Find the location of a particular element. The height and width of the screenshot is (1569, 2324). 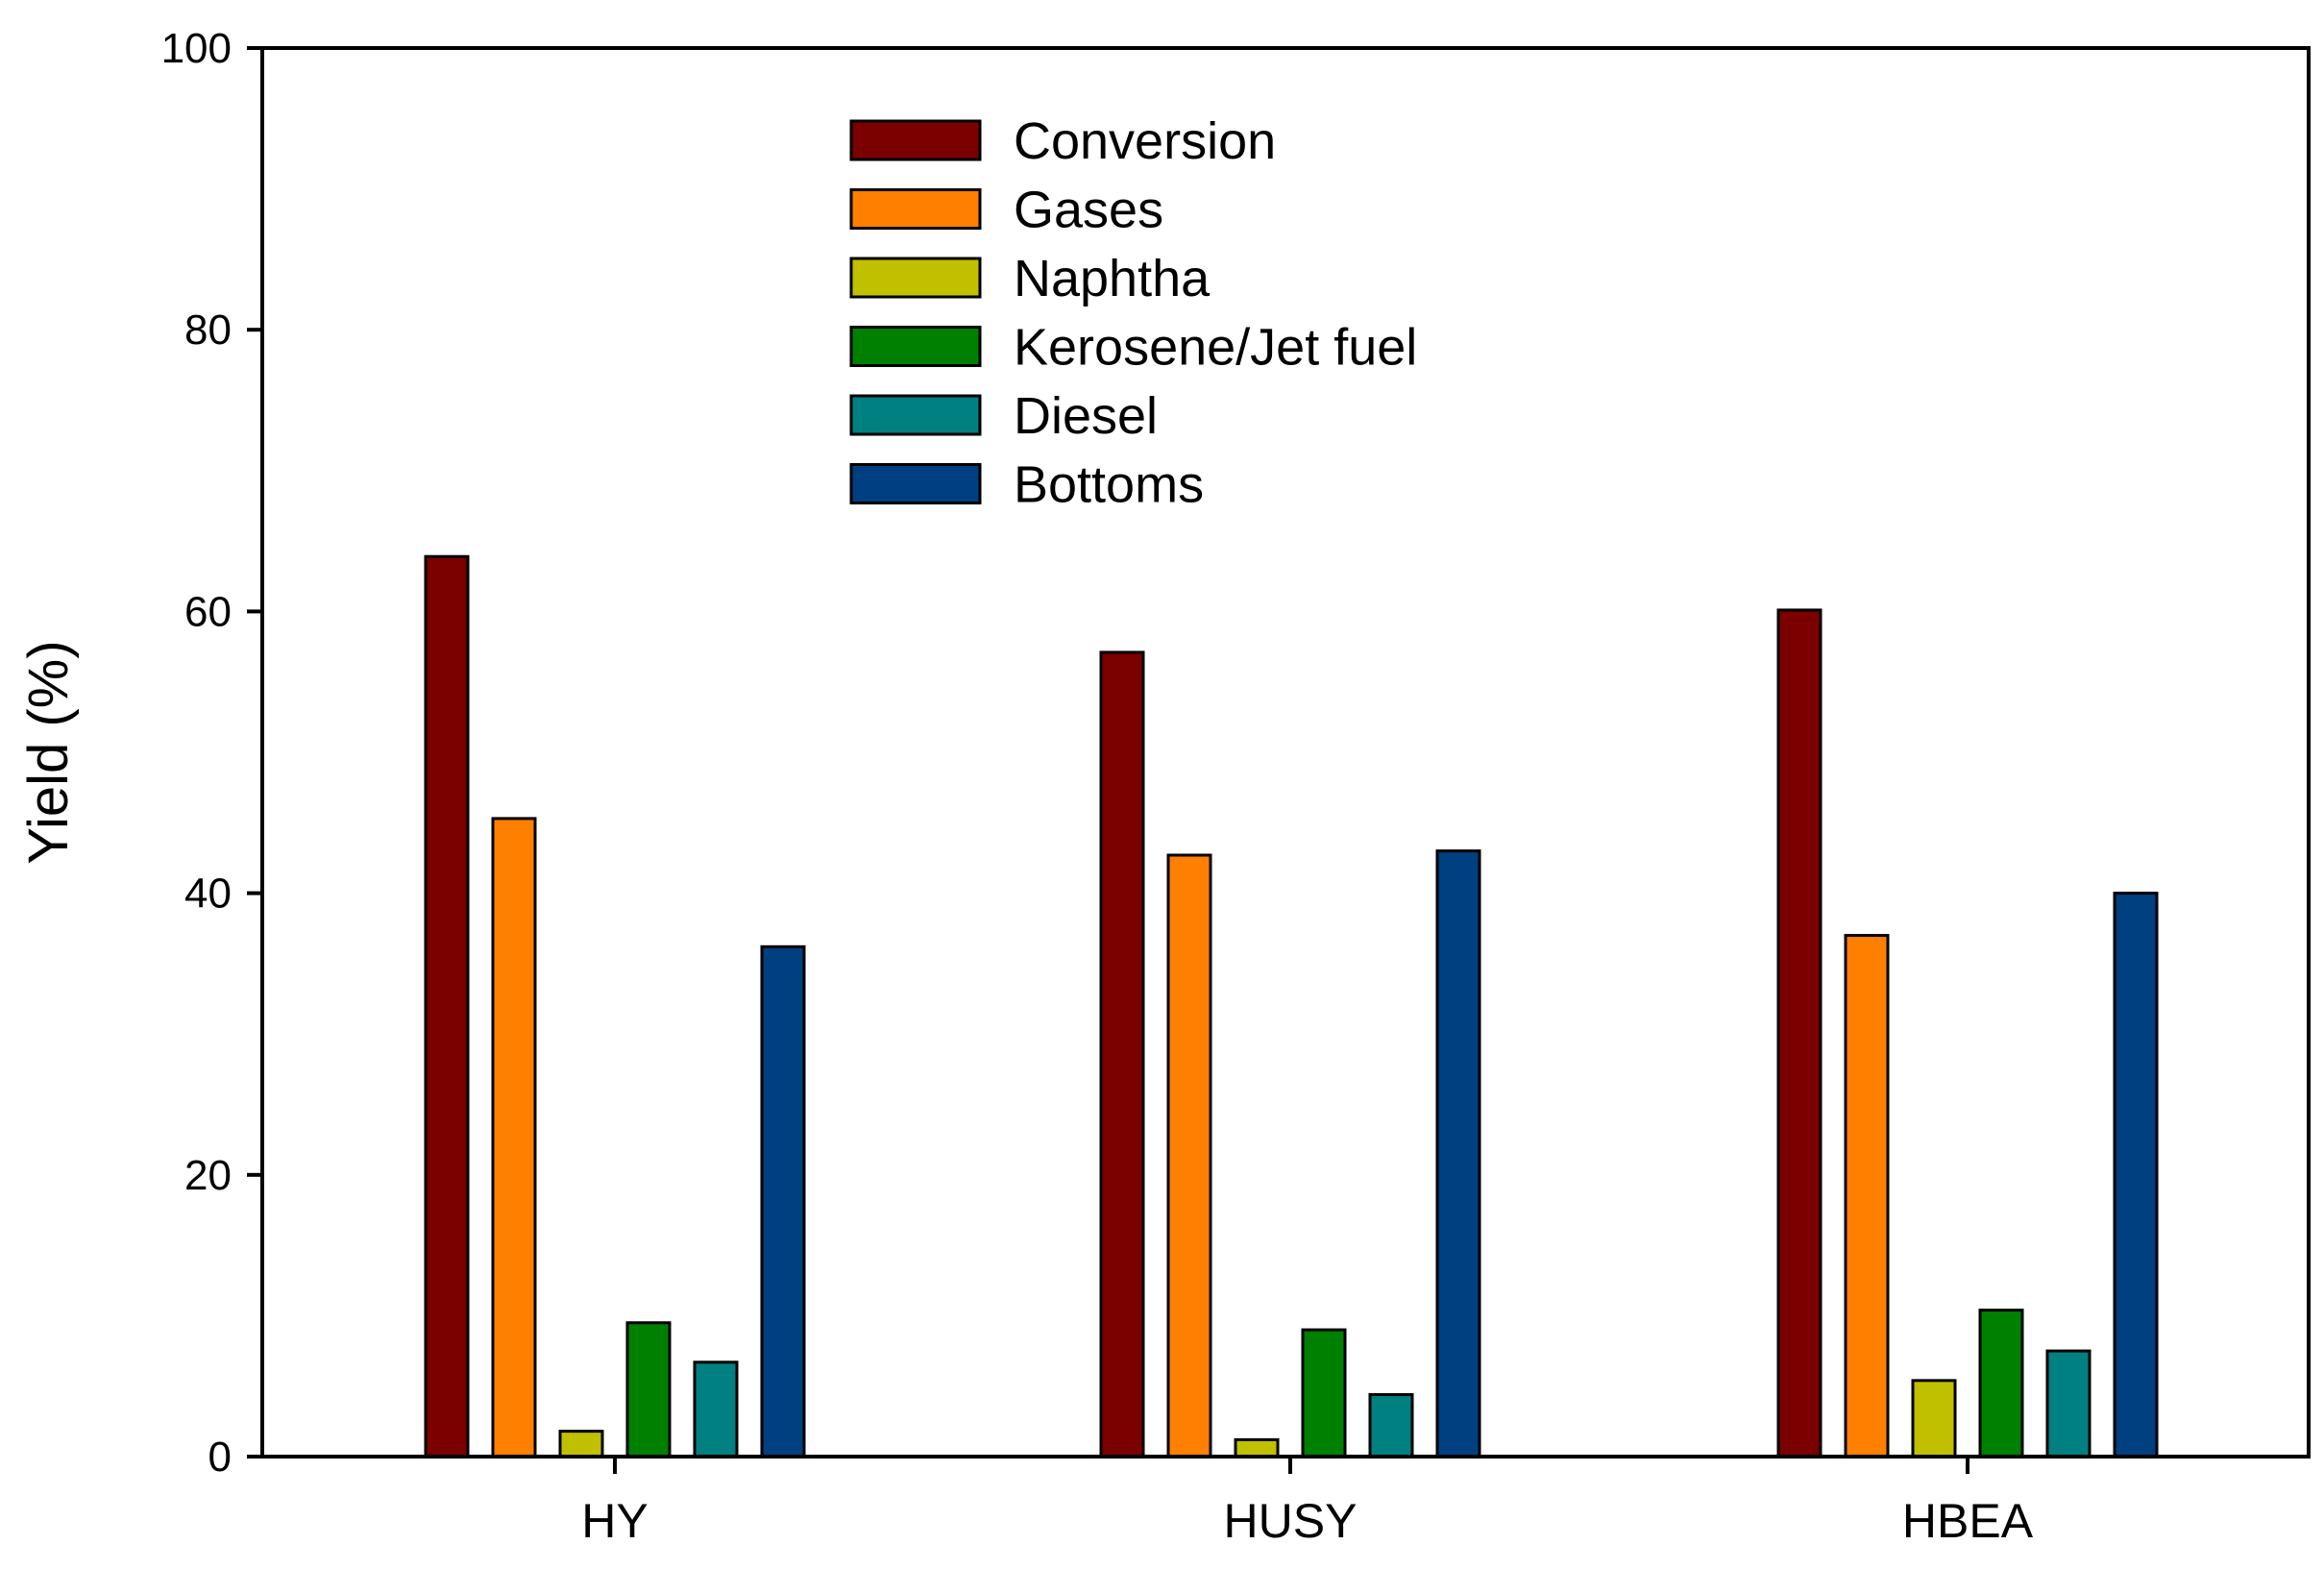

bar-diesel-husy is located at coordinates (1391, 1426).